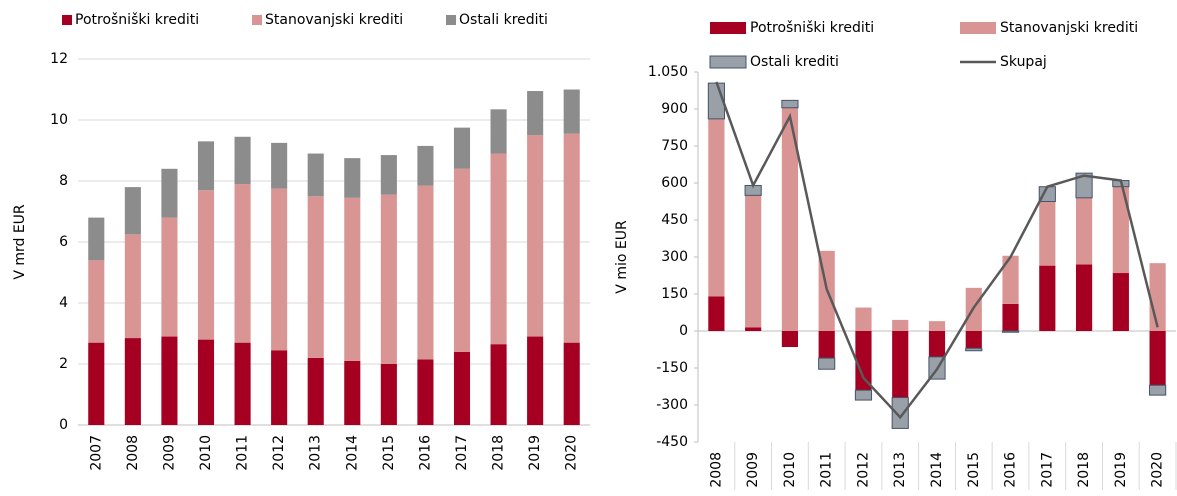  I want to click on x-tick-label: 2007, so click(96, 453).